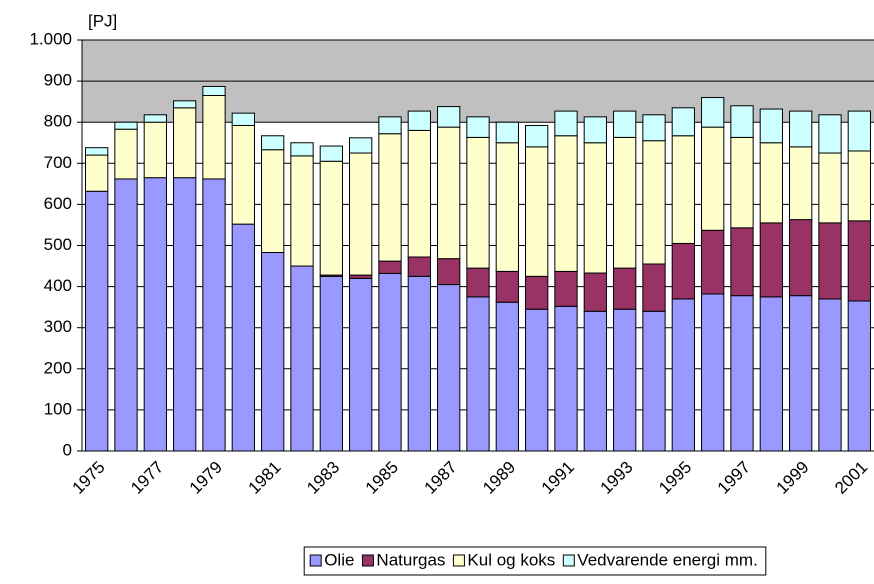  Describe the element at coordinates (323, 478) in the screenshot. I see `x-tick-label: 1983` at that location.